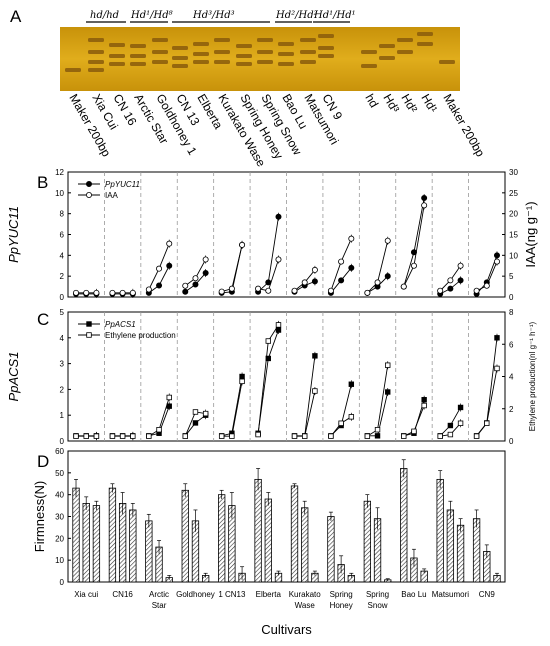 This screenshot has height=646, width=550. I want to click on category-label: Star, so click(159, 605).